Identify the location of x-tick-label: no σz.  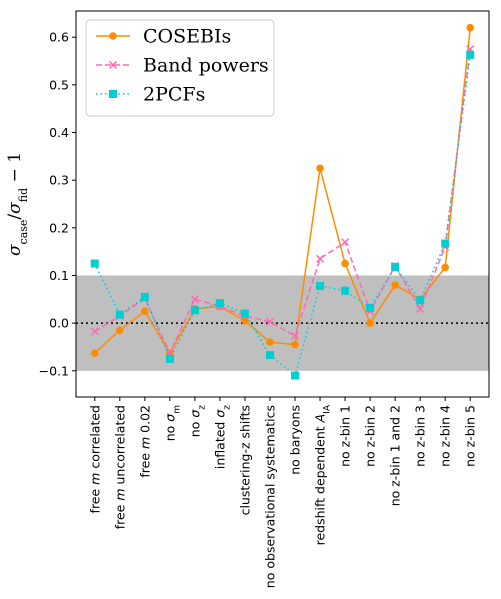
(197, 421).